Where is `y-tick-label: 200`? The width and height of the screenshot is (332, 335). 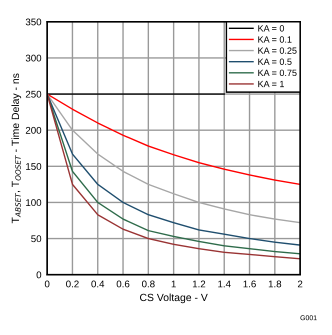
y-tick-label: 200 is located at coordinates (34, 130).